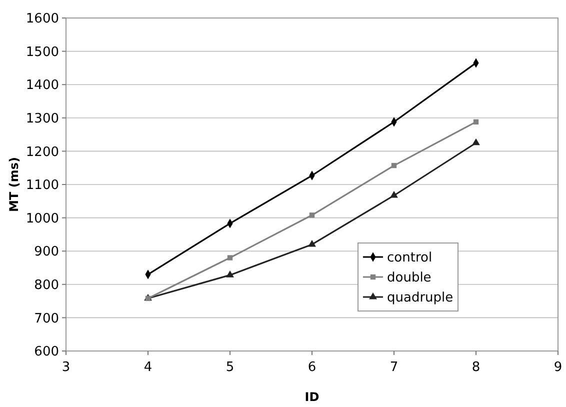  Describe the element at coordinates (46, 318) in the screenshot. I see `y-tick-label: 700` at that location.